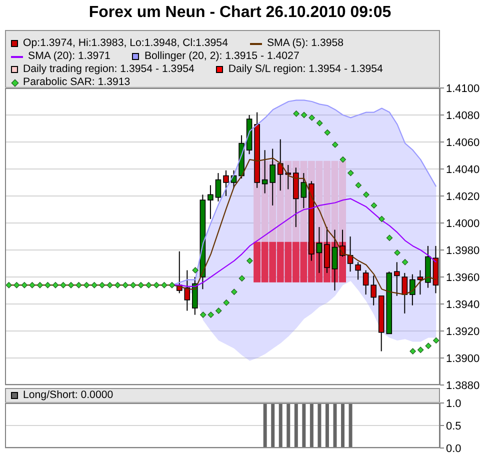 This screenshot has width=480, height=457. Describe the element at coordinates (108, 69) in the screenshot. I see `legend-label: Daily trading region: 1.3954 - 1.3954` at that location.